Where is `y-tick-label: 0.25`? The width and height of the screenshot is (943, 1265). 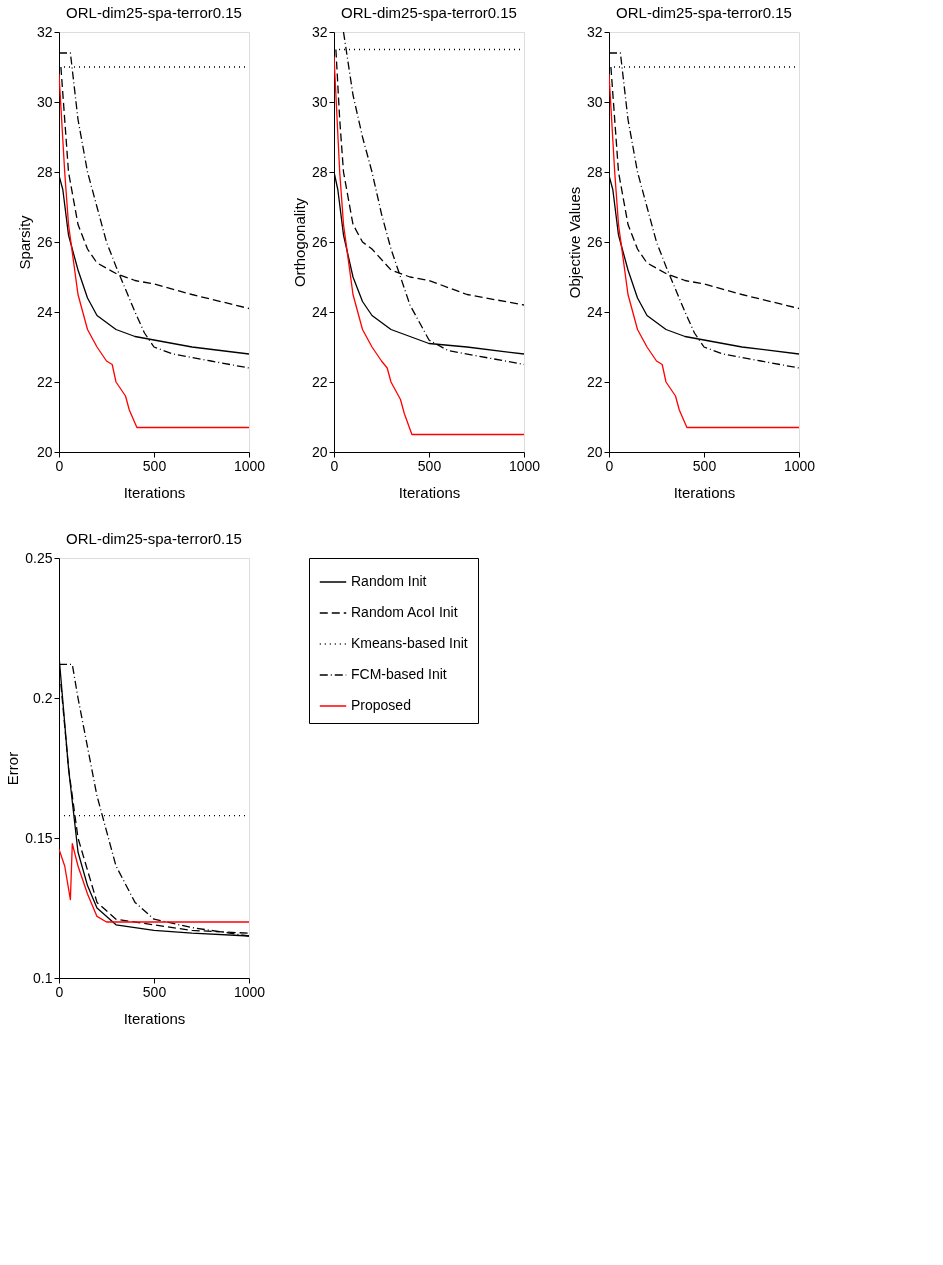
y-tick-label: 0.25 is located at coordinates (39, 557).